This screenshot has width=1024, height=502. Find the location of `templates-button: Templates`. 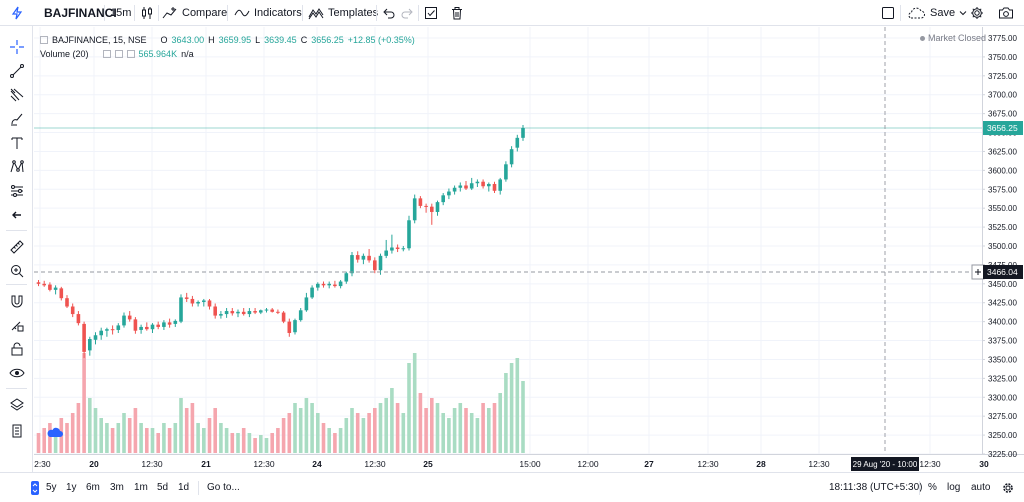

templates-button: Templates is located at coordinates (343, 13).